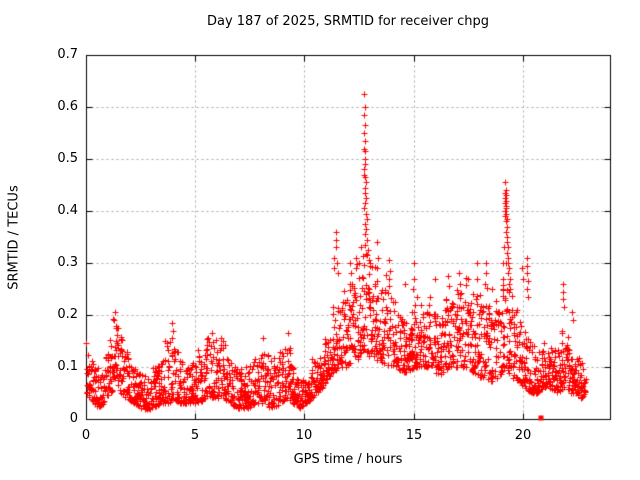 The width and height of the screenshot is (640, 480). What do you see at coordinates (348, 459) in the screenshot?
I see `x-axis-title: GPS time / hours` at bounding box center [348, 459].